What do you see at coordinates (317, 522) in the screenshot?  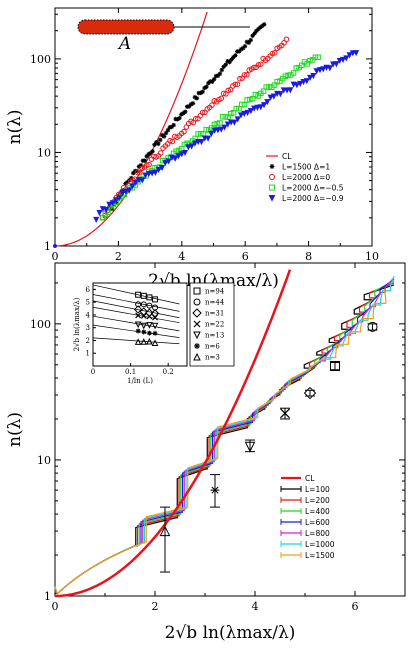 I see `legend-label-bottom: L=600` at bounding box center [317, 522].